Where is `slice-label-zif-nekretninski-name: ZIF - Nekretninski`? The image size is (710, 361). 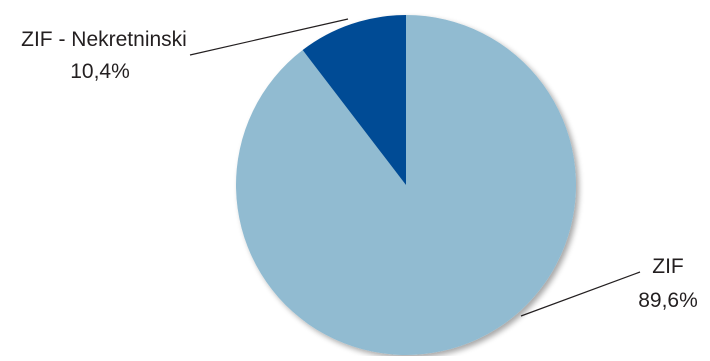 slice-label-zif-nekretninski-name: ZIF - Nekretninski is located at coordinates (104, 39).